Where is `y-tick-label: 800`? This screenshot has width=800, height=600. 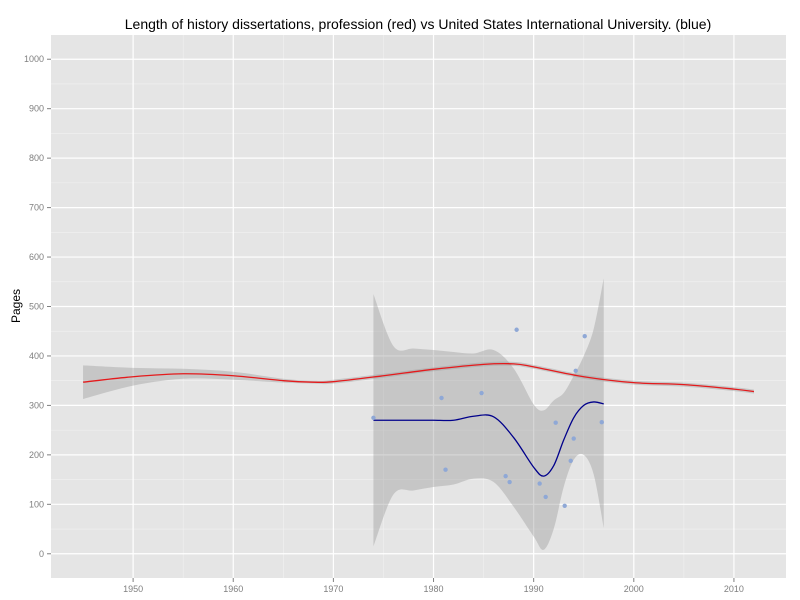 y-tick-label: 800 is located at coordinates (36, 158).